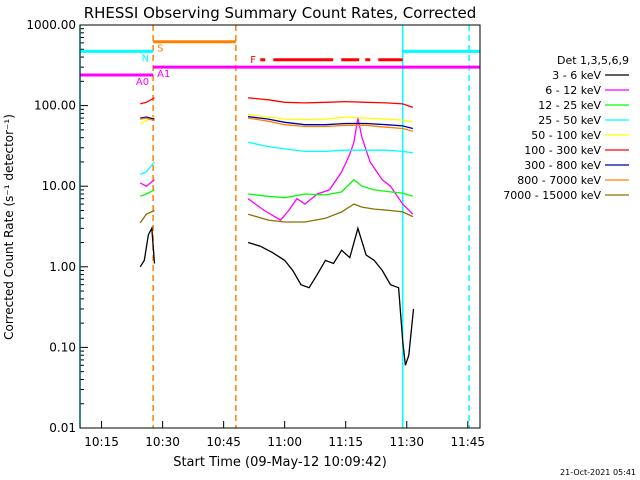 This screenshot has width=640, height=480. Describe the element at coordinates (569, 105) in the screenshot. I see `legend-label-2: 12 - 25 keV` at that location.